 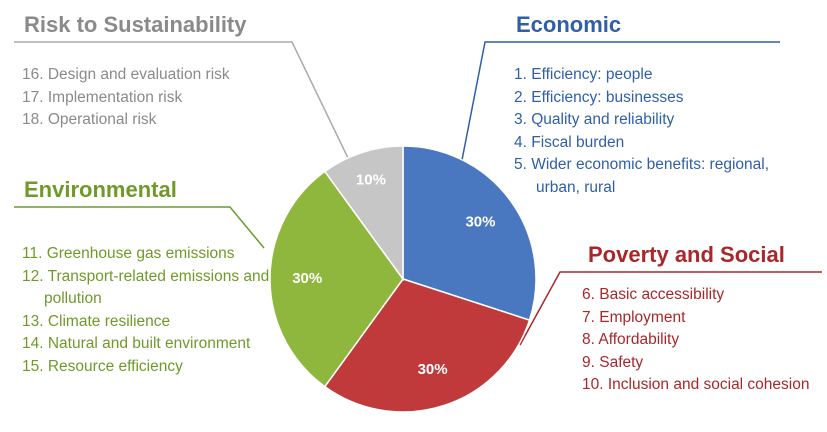 I want to click on list-item: 3. Quality and reliability, so click(x=594, y=119).